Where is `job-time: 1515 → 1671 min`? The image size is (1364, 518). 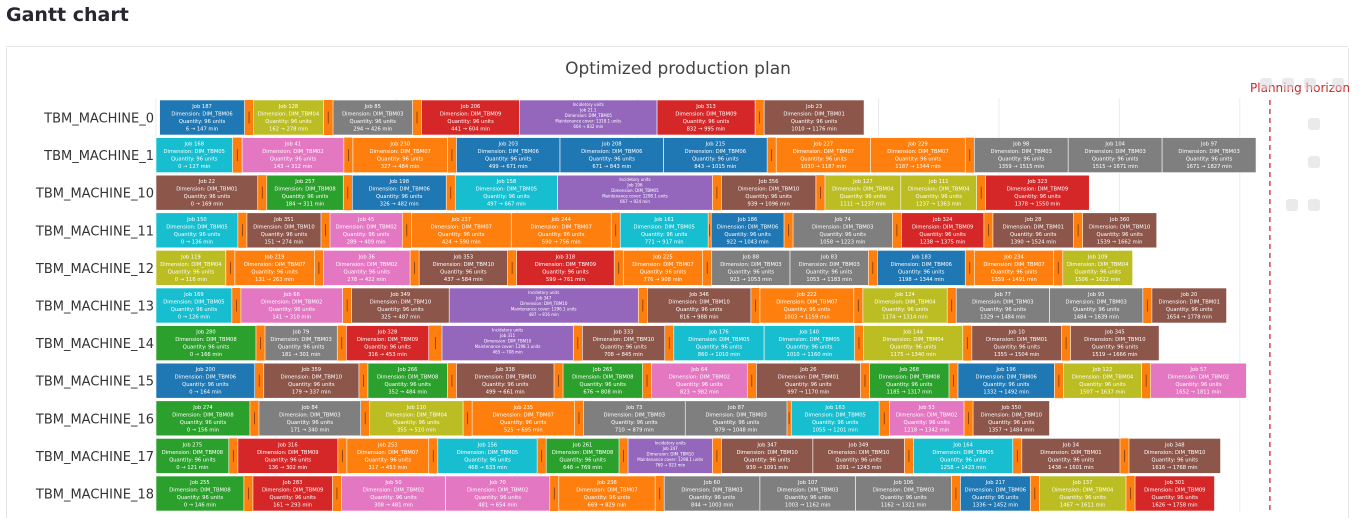
job-time: 1515 → 1671 min is located at coordinates (1114, 167).